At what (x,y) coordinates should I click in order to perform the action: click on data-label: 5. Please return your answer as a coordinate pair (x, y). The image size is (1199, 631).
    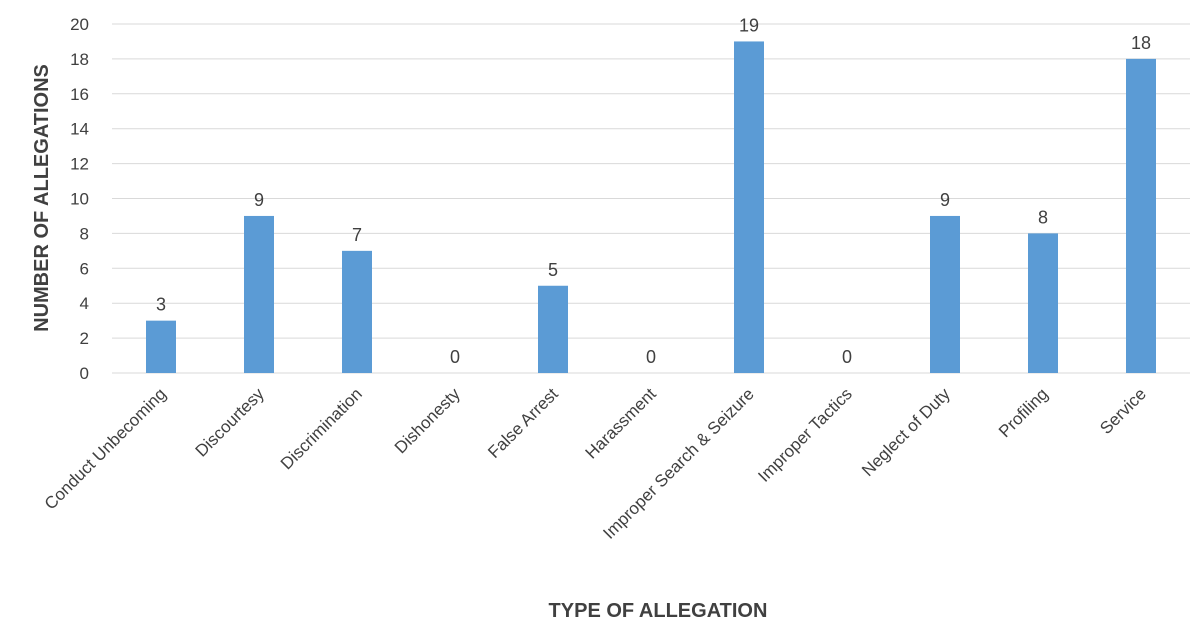
    Looking at the image, I should click on (553, 270).